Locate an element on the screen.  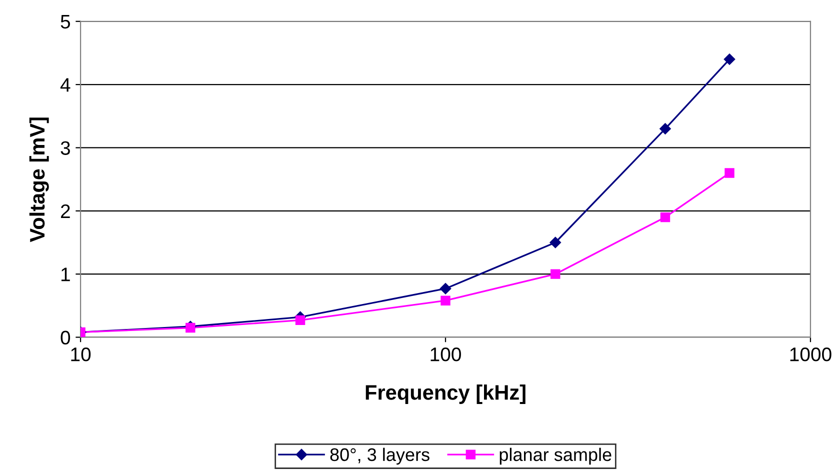
y-tick-label: 4 is located at coordinates (65, 85).